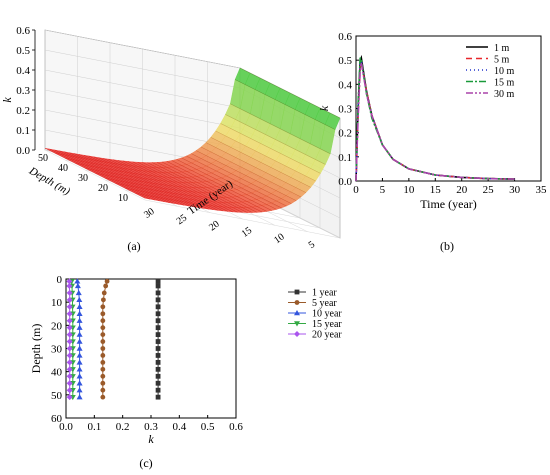 This screenshot has height=475, width=550. What do you see at coordinates (279, 238) in the screenshot?
I see `time-tick-label: 10` at bounding box center [279, 238].